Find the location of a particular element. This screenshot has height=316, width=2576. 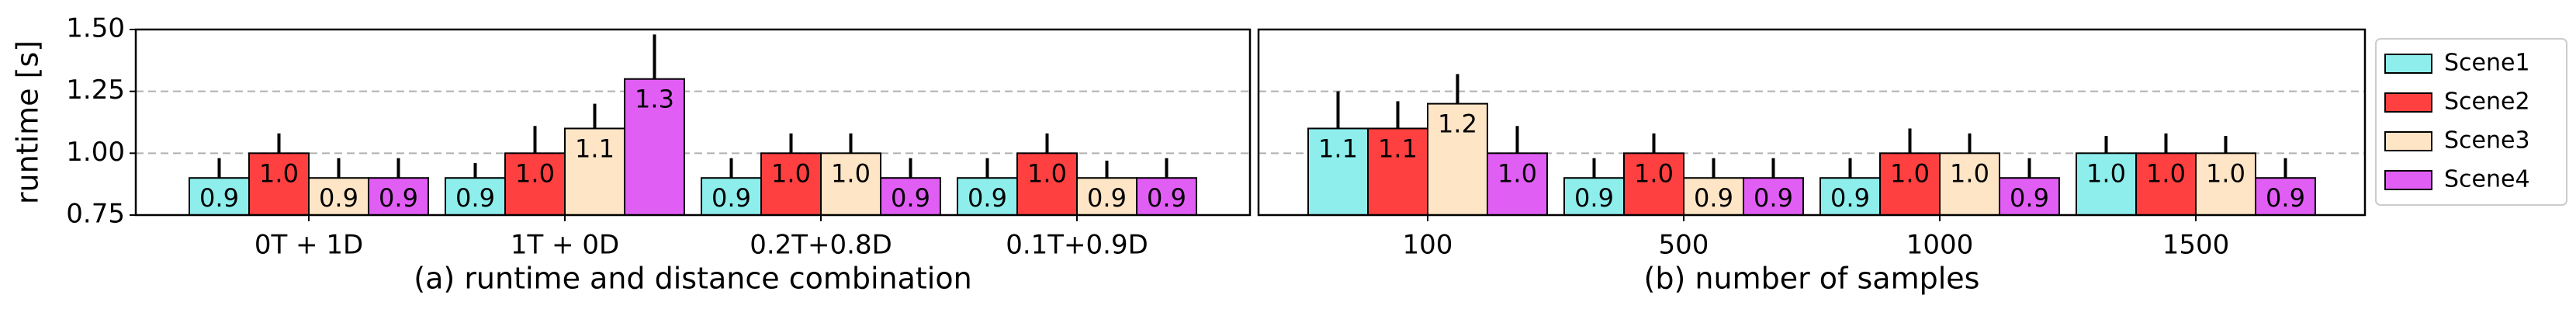

y-tick-label: 1.50 is located at coordinates (95, 28).